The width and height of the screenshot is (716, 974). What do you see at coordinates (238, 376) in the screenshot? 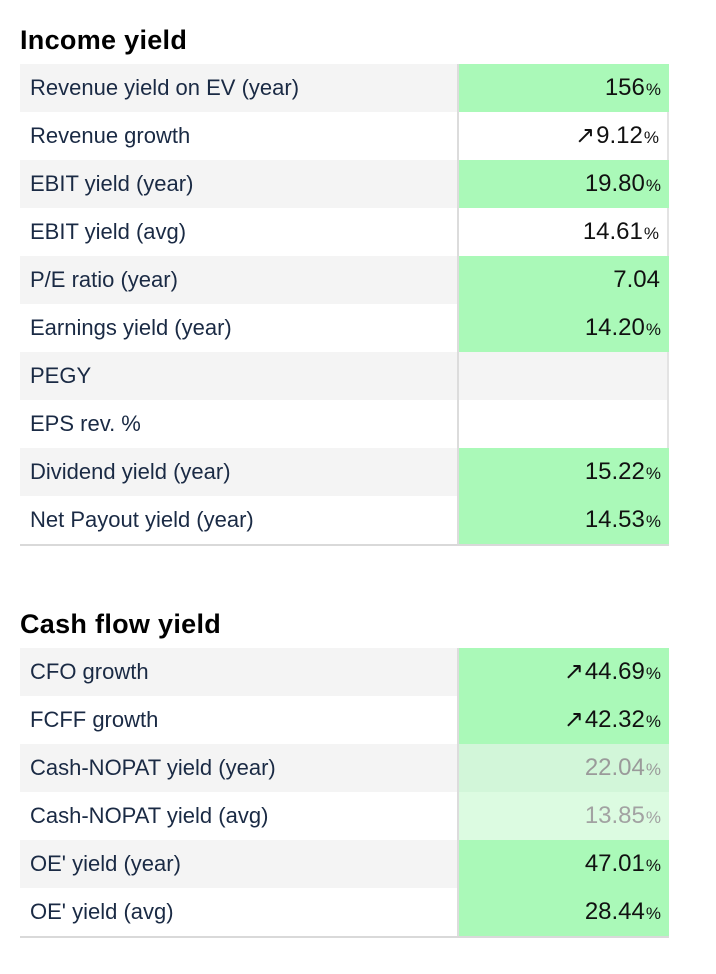
I see `row-label: PEGY` at bounding box center [238, 376].